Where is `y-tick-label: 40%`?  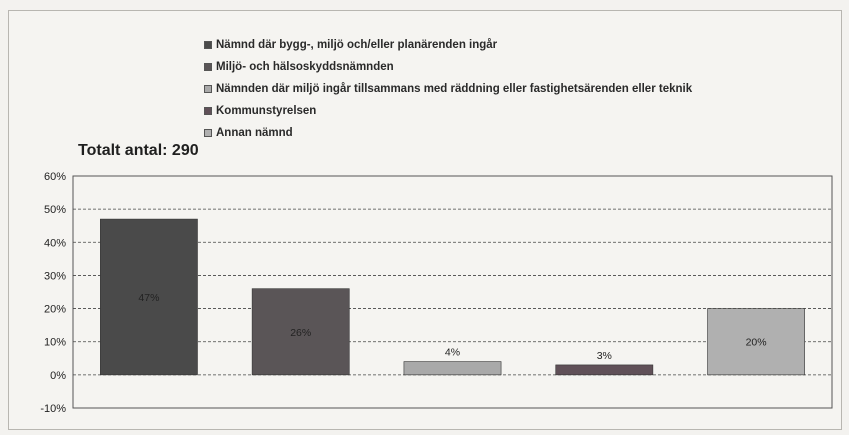 y-tick-label: 40% is located at coordinates (55, 243).